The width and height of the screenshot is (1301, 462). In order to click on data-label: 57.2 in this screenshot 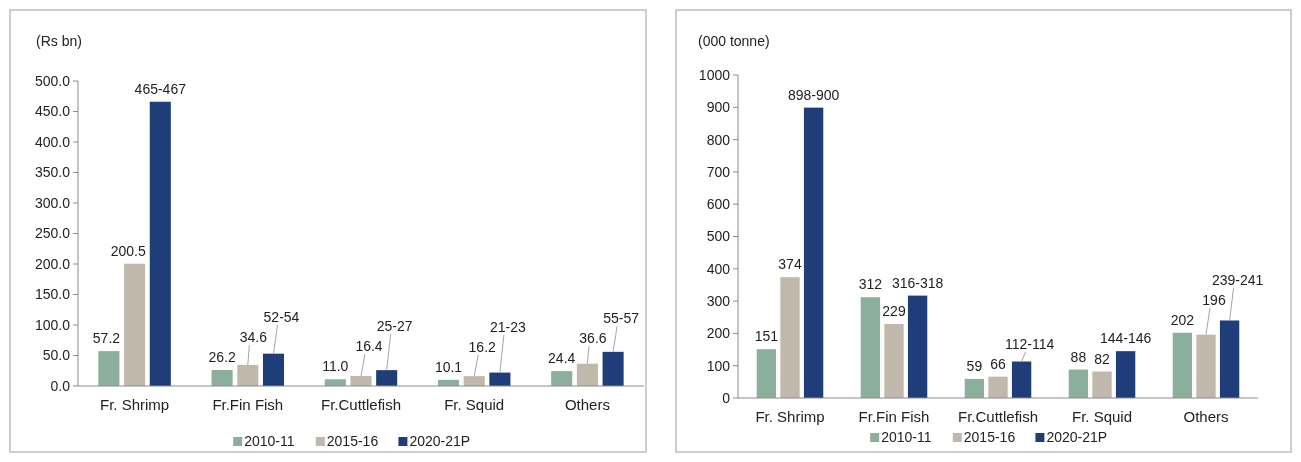, I will do `click(106, 338)`.